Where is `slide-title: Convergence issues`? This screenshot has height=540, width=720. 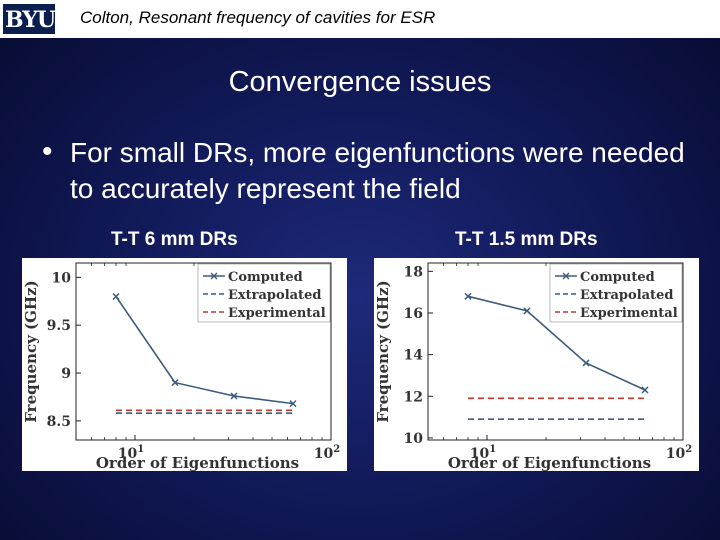
slide-title: Convergence issues is located at coordinates (360, 82).